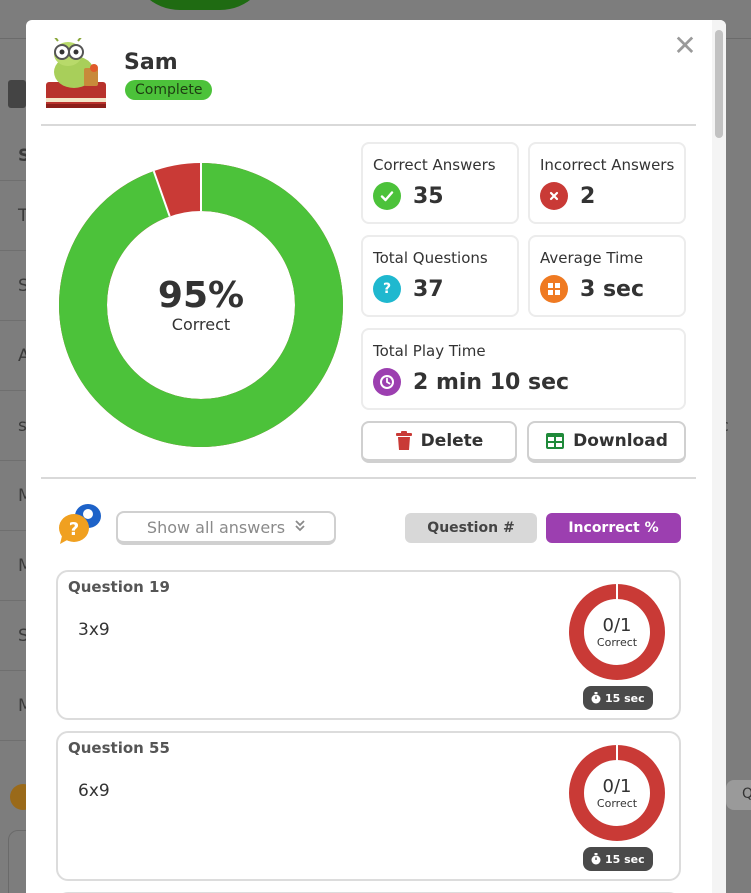  What do you see at coordinates (23, 216) in the screenshot?
I see `background-row-text: T` at bounding box center [23, 216].